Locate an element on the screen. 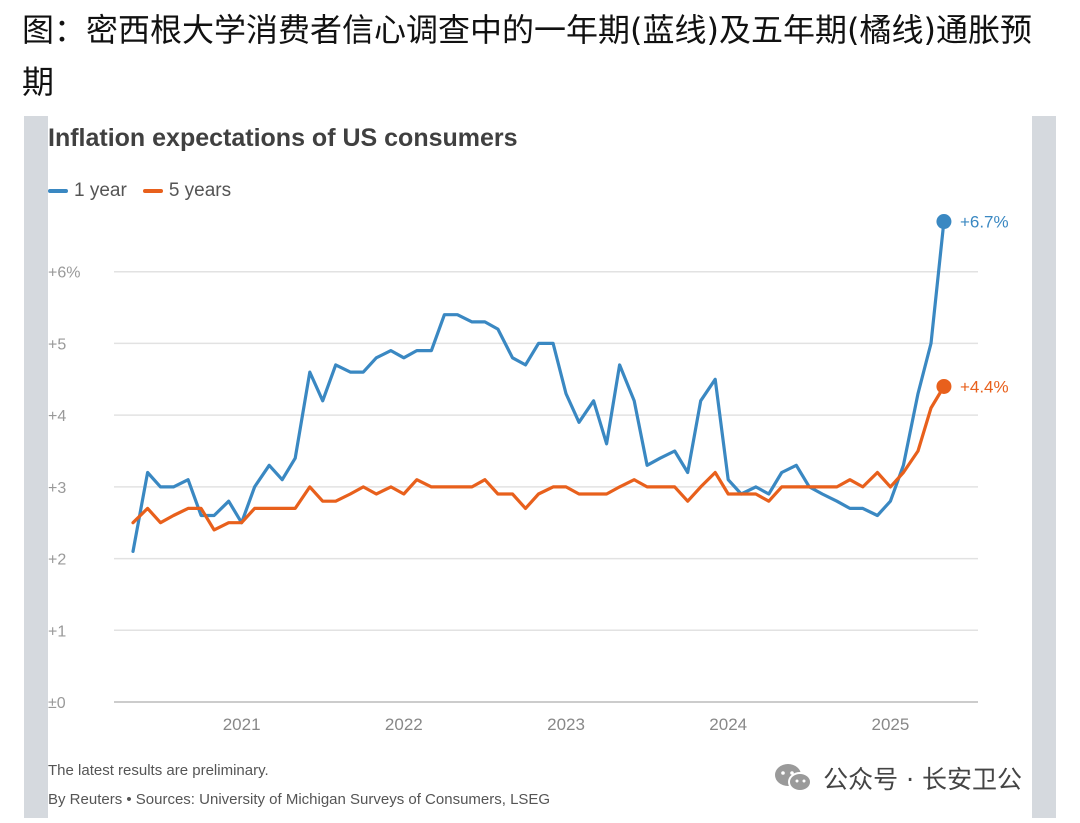 Image resolution: width=1080 pixels, height=823 pixels. series-line-5-years is located at coordinates (538, 458).